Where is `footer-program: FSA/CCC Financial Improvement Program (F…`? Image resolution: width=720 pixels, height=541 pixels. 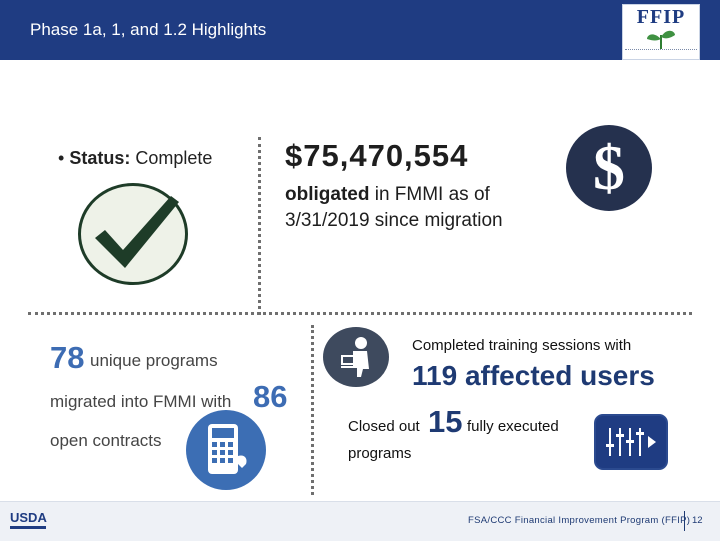
footer-program: FSA/CCC Financial Improvement Program (F… is located at coordinates (579, 520).